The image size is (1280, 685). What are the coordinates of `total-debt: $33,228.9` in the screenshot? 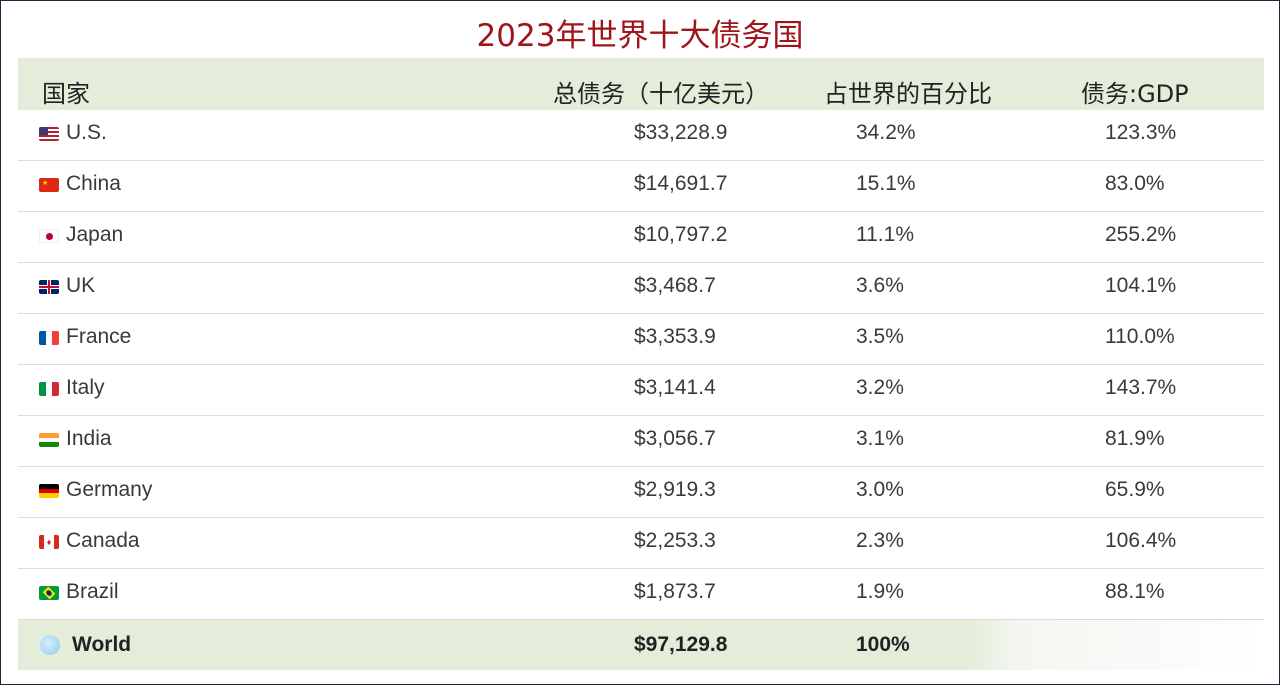 It's located at (681, 132).